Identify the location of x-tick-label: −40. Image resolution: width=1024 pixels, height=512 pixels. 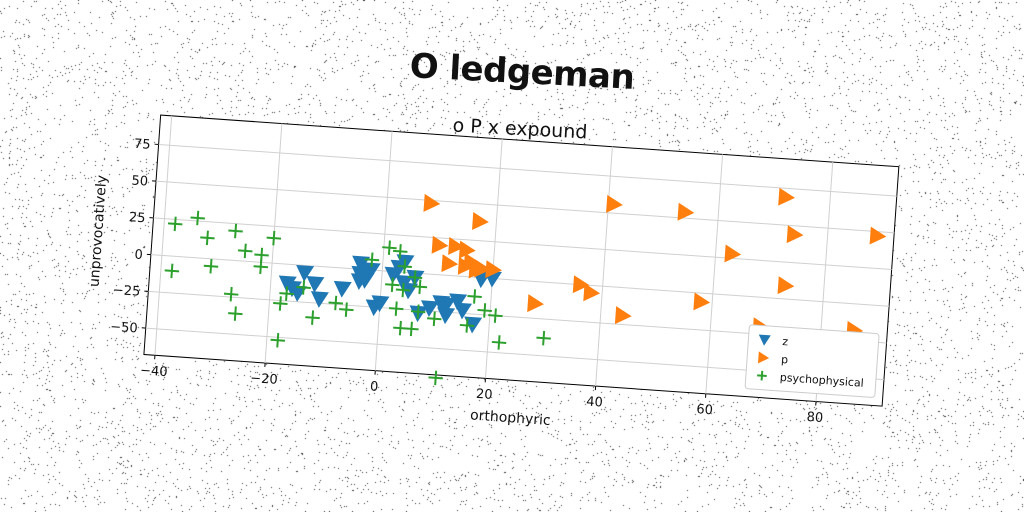
(154, 371).